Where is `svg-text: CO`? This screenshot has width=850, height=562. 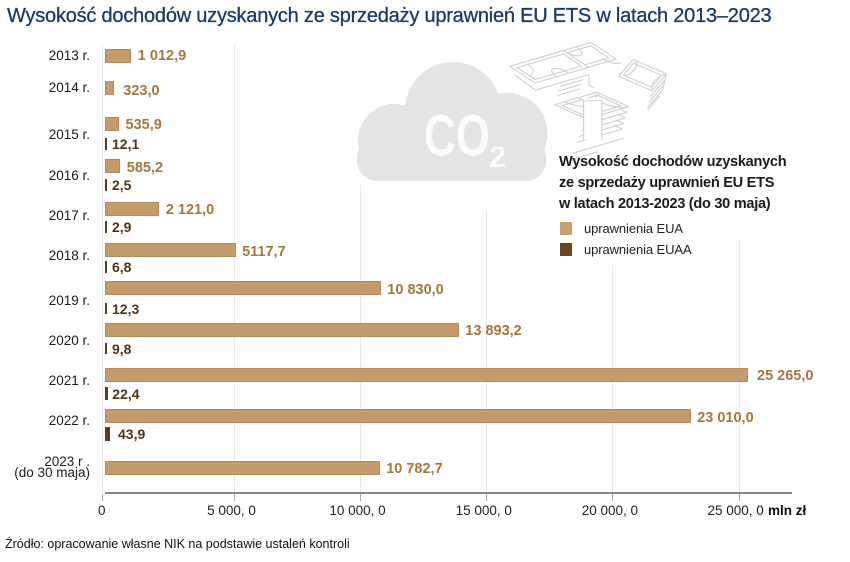
svg-text: CO is located at coordinates (457, 136).